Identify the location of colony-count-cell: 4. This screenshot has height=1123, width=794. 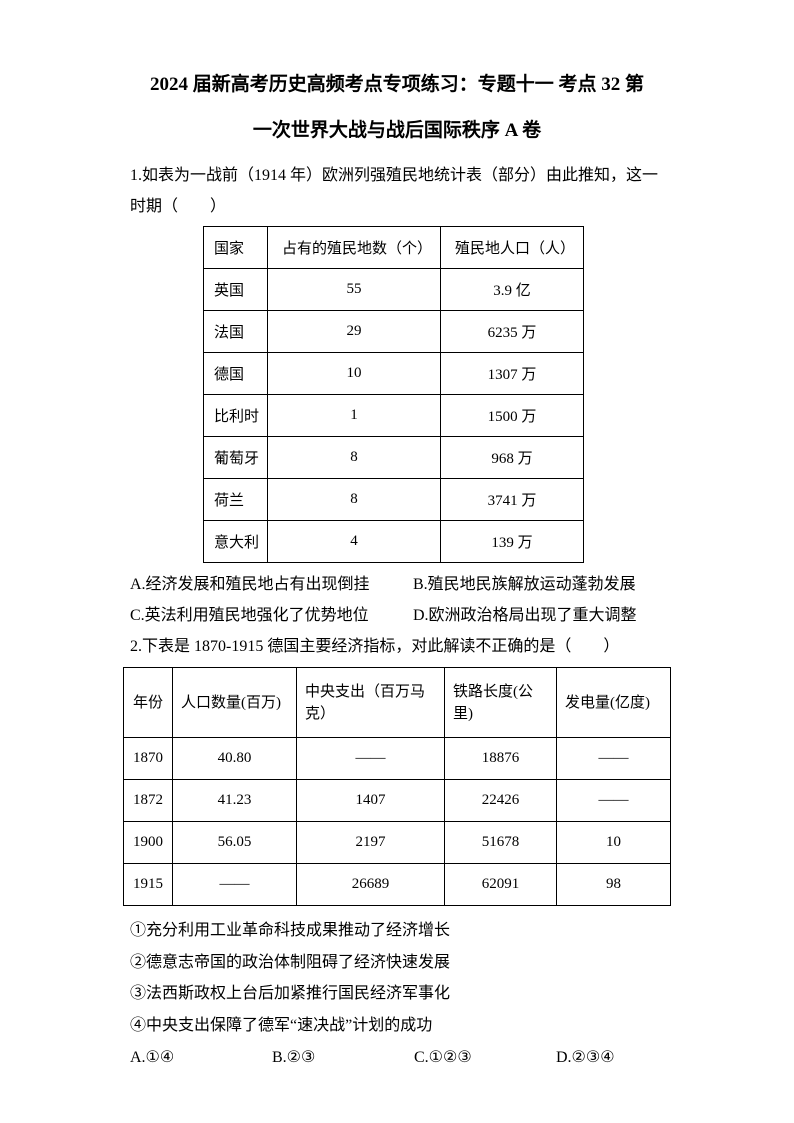
(354, 541).